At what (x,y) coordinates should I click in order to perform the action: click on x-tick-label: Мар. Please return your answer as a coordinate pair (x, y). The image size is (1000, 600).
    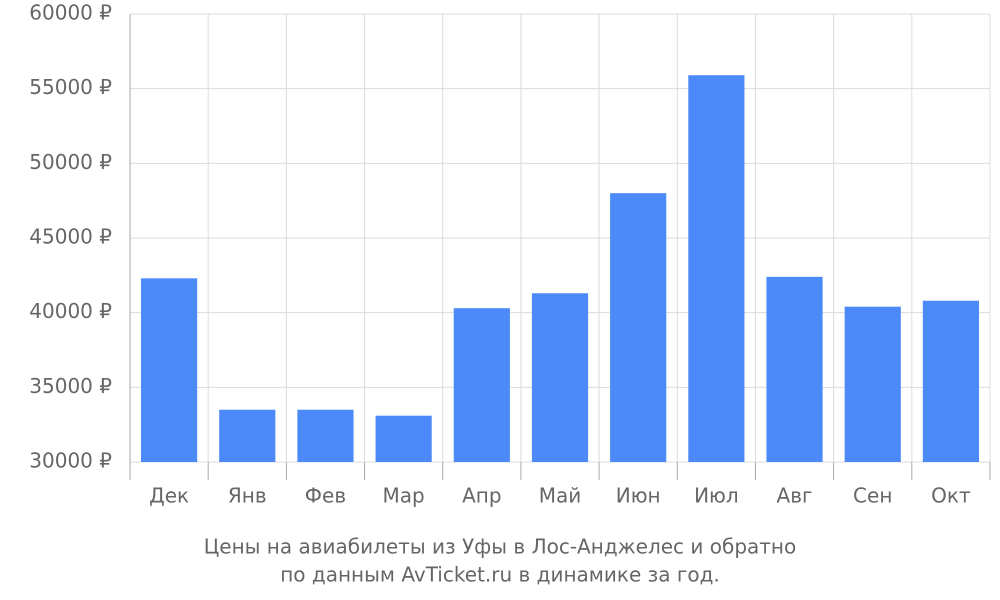
    Looking at the image, I should click on (404, 496).